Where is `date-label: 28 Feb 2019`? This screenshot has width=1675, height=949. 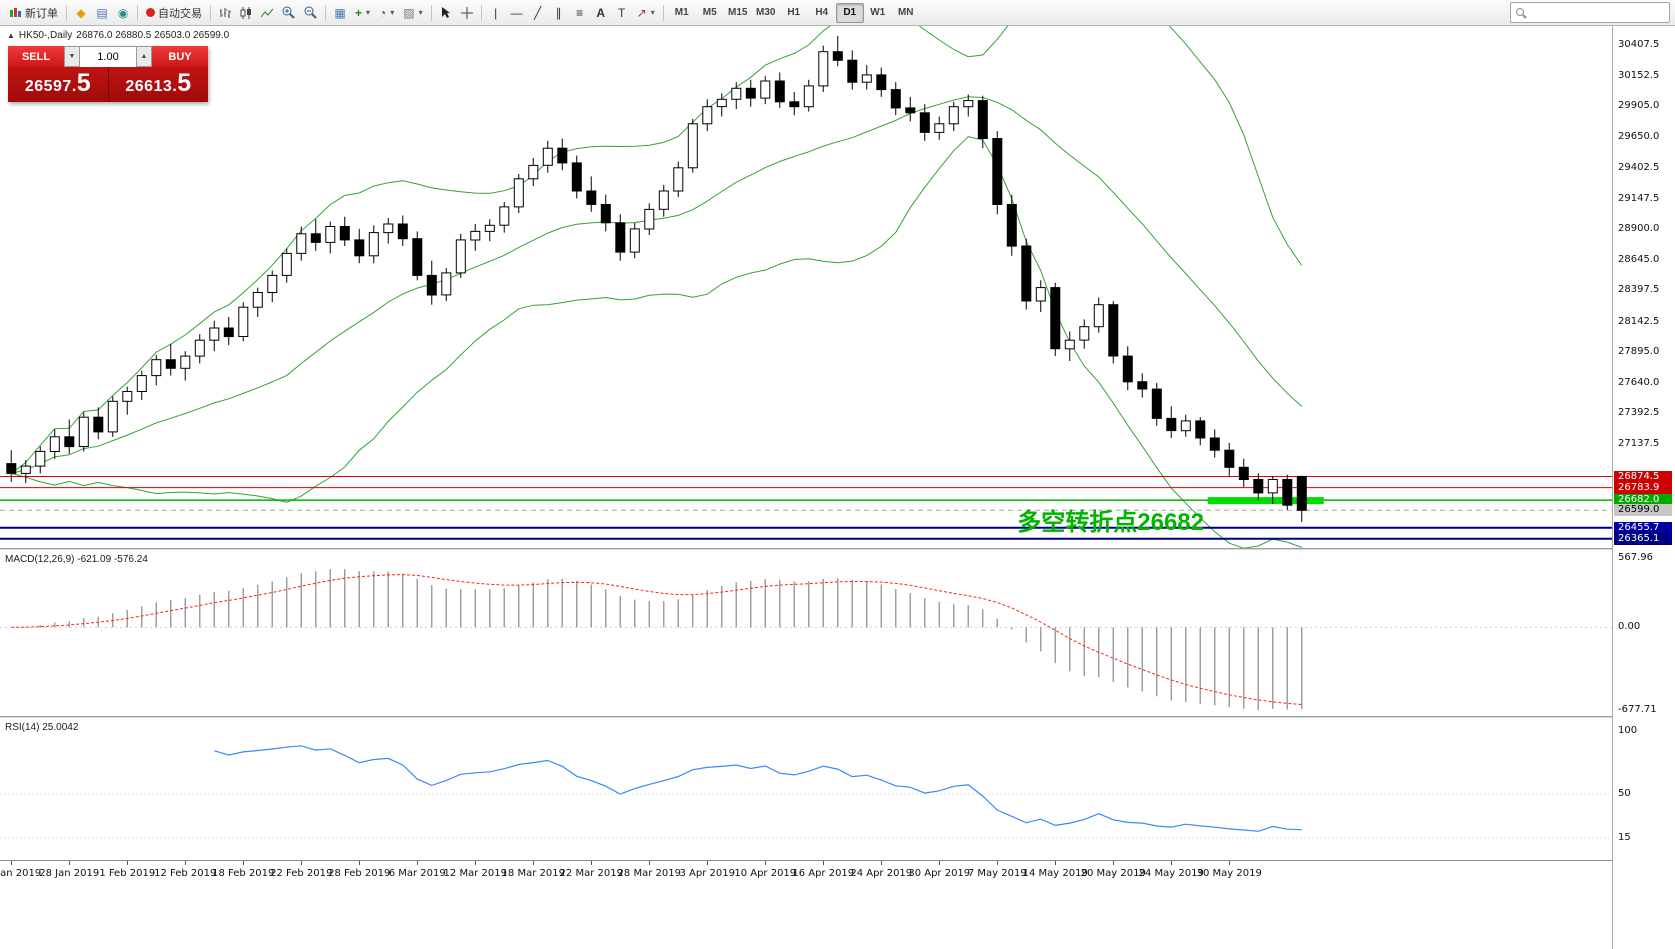
date-label: 28 Feb 2019 is located at coordinates (359, 873).